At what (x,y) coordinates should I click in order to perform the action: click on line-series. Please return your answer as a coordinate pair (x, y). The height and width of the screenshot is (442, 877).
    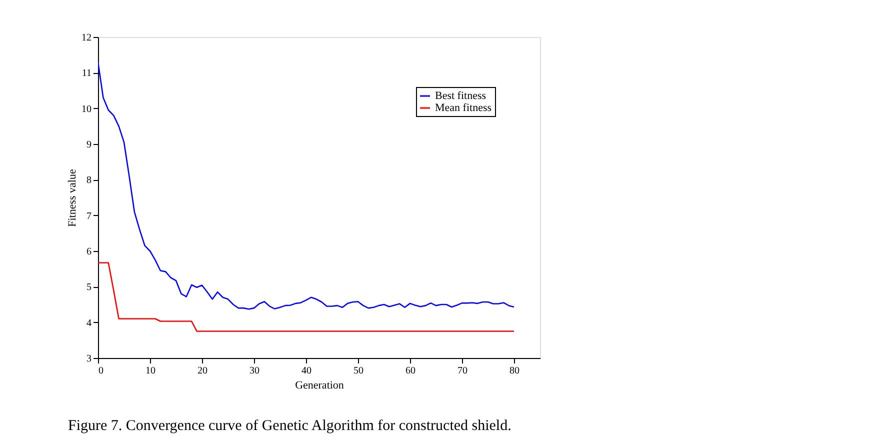
    Looking at the image, I should click on (306, 297).